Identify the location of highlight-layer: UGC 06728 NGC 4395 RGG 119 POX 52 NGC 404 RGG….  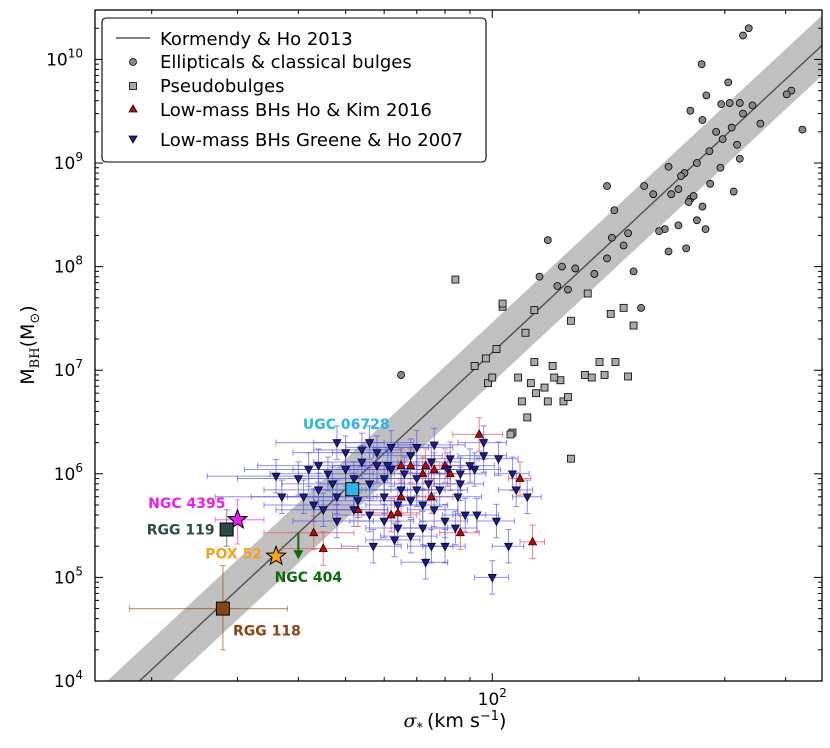
(259, 534).